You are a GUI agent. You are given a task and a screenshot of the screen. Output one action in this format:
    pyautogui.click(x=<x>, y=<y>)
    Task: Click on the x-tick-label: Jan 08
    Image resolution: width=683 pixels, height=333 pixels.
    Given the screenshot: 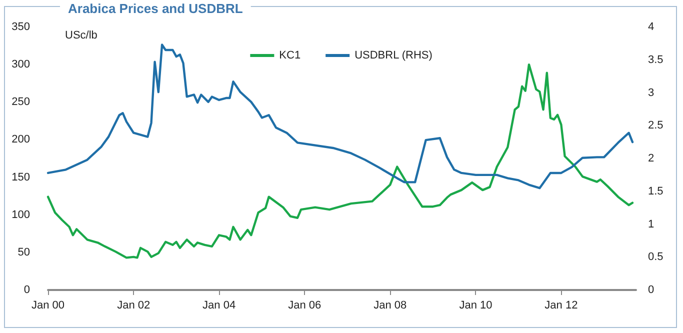 What is the action you would take?
    pyautogui.click(x=390, y=306)
    